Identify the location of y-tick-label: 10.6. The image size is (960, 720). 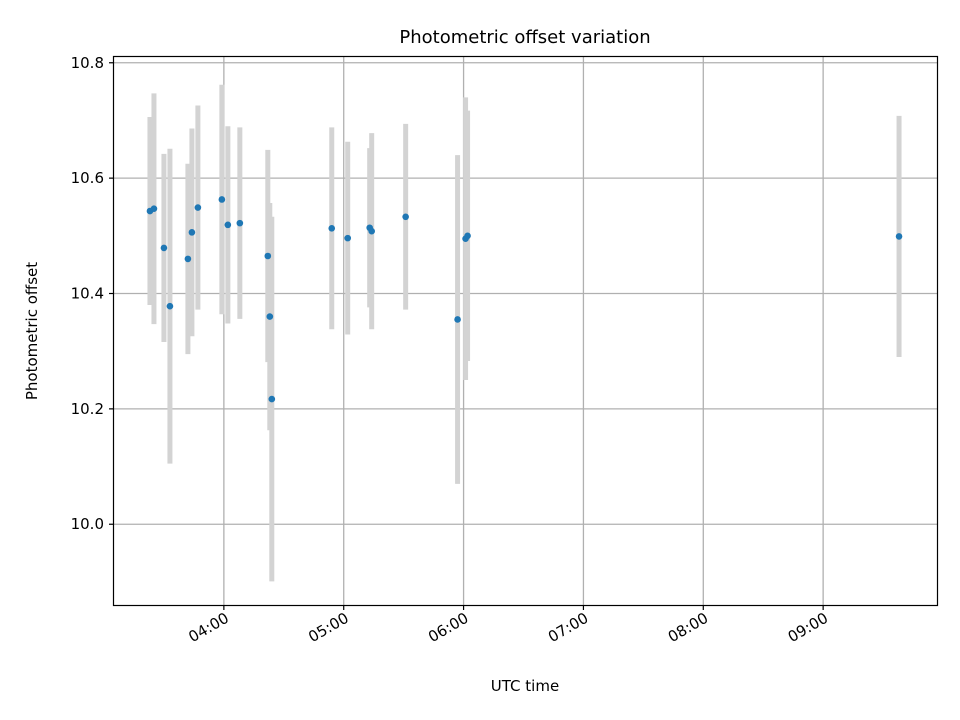
(87, 178).